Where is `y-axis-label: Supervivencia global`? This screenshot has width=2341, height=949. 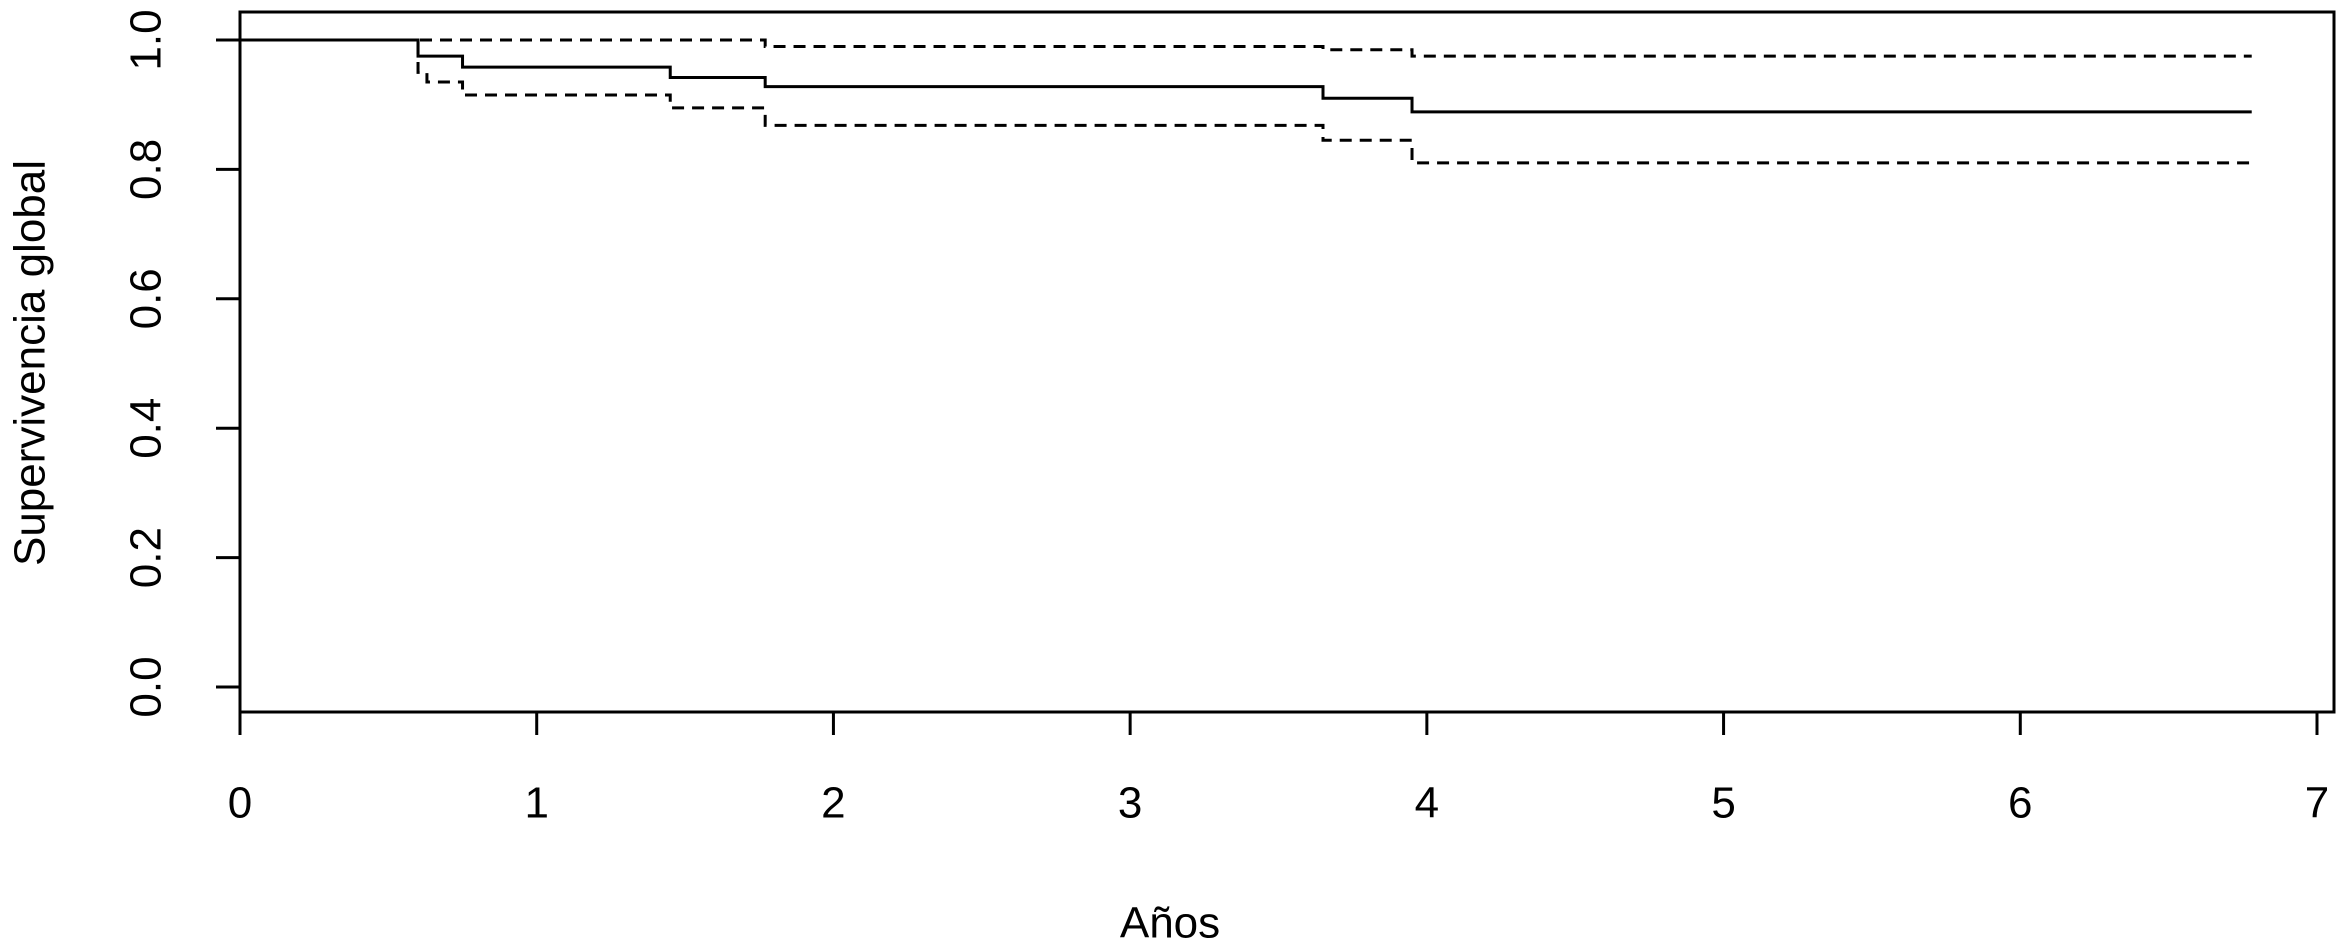 y-axis-label: Supervivencia global is located at coordinates (30, 363).